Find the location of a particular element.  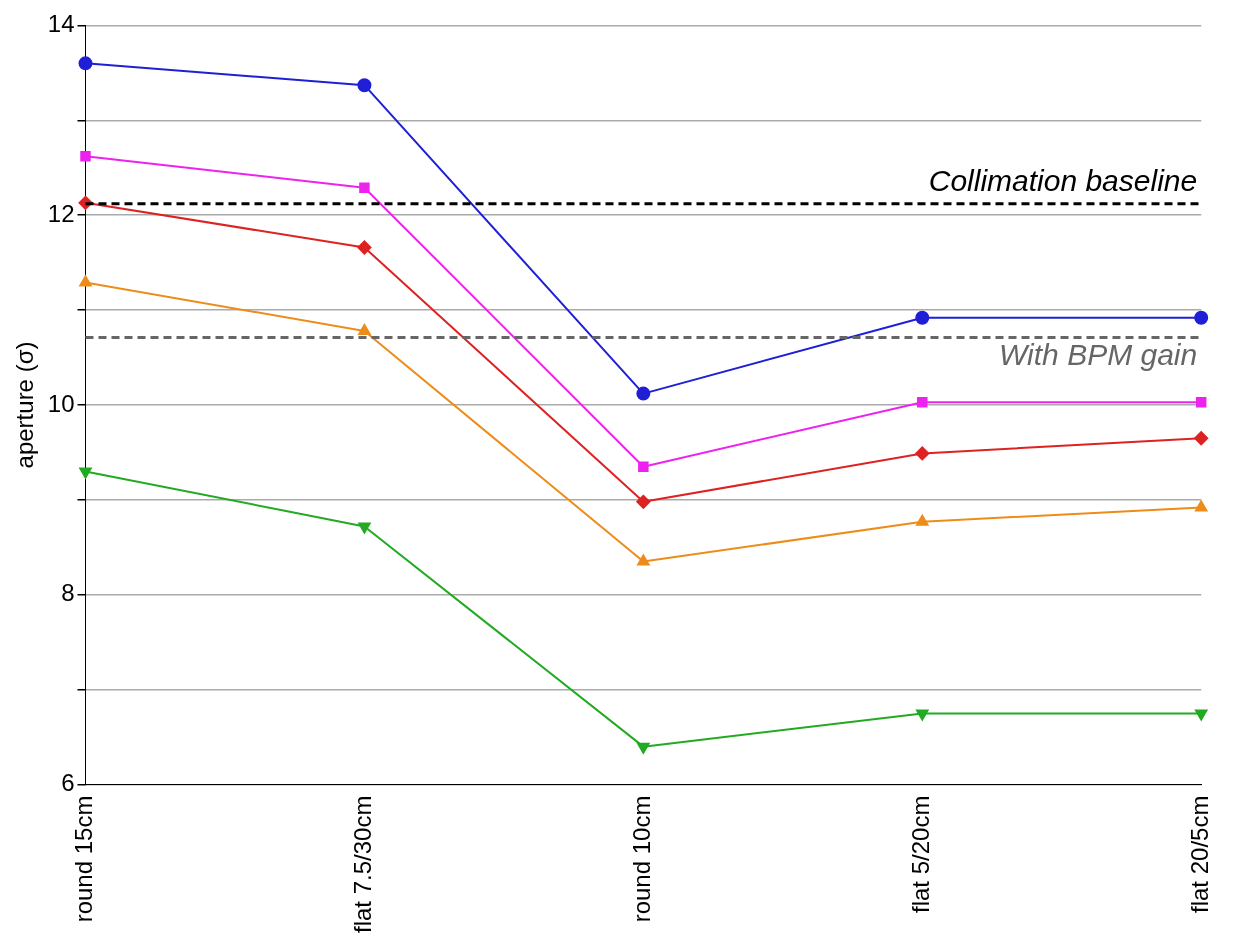

x-tick-label: round 10cm is located at coordinates (641, 859).